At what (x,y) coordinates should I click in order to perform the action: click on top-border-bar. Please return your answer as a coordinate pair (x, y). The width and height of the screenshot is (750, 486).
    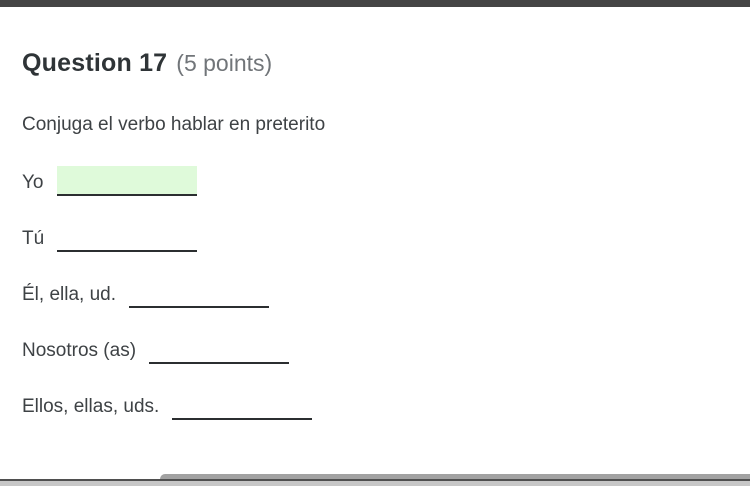
    Looking at the image, I should click on (375, 3).